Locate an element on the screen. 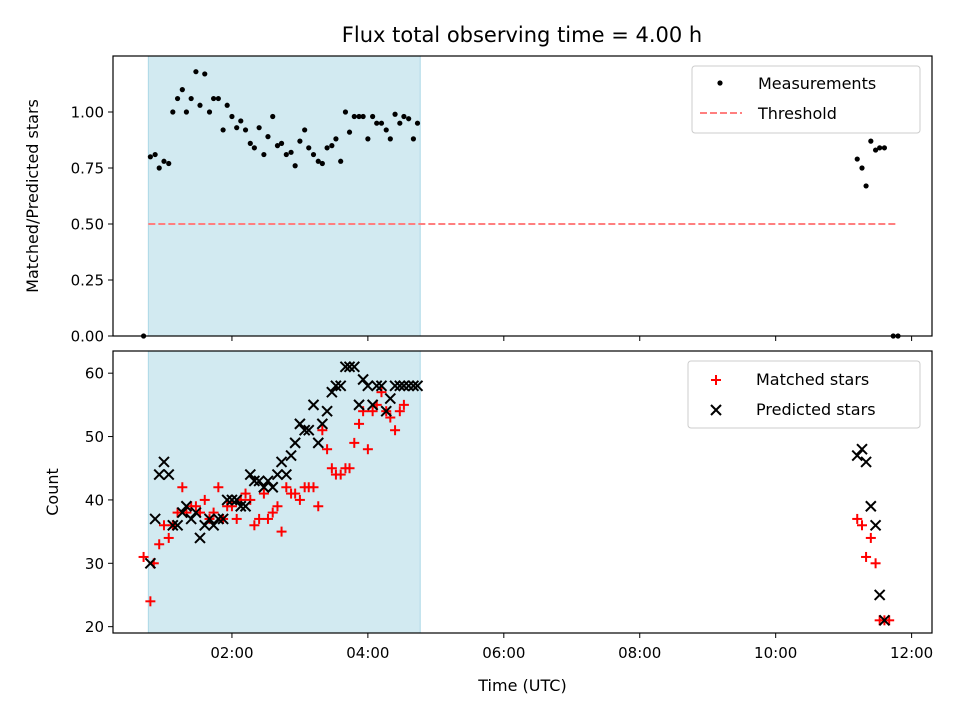  legend-measurement-marker is located at coordinates (720, 83).